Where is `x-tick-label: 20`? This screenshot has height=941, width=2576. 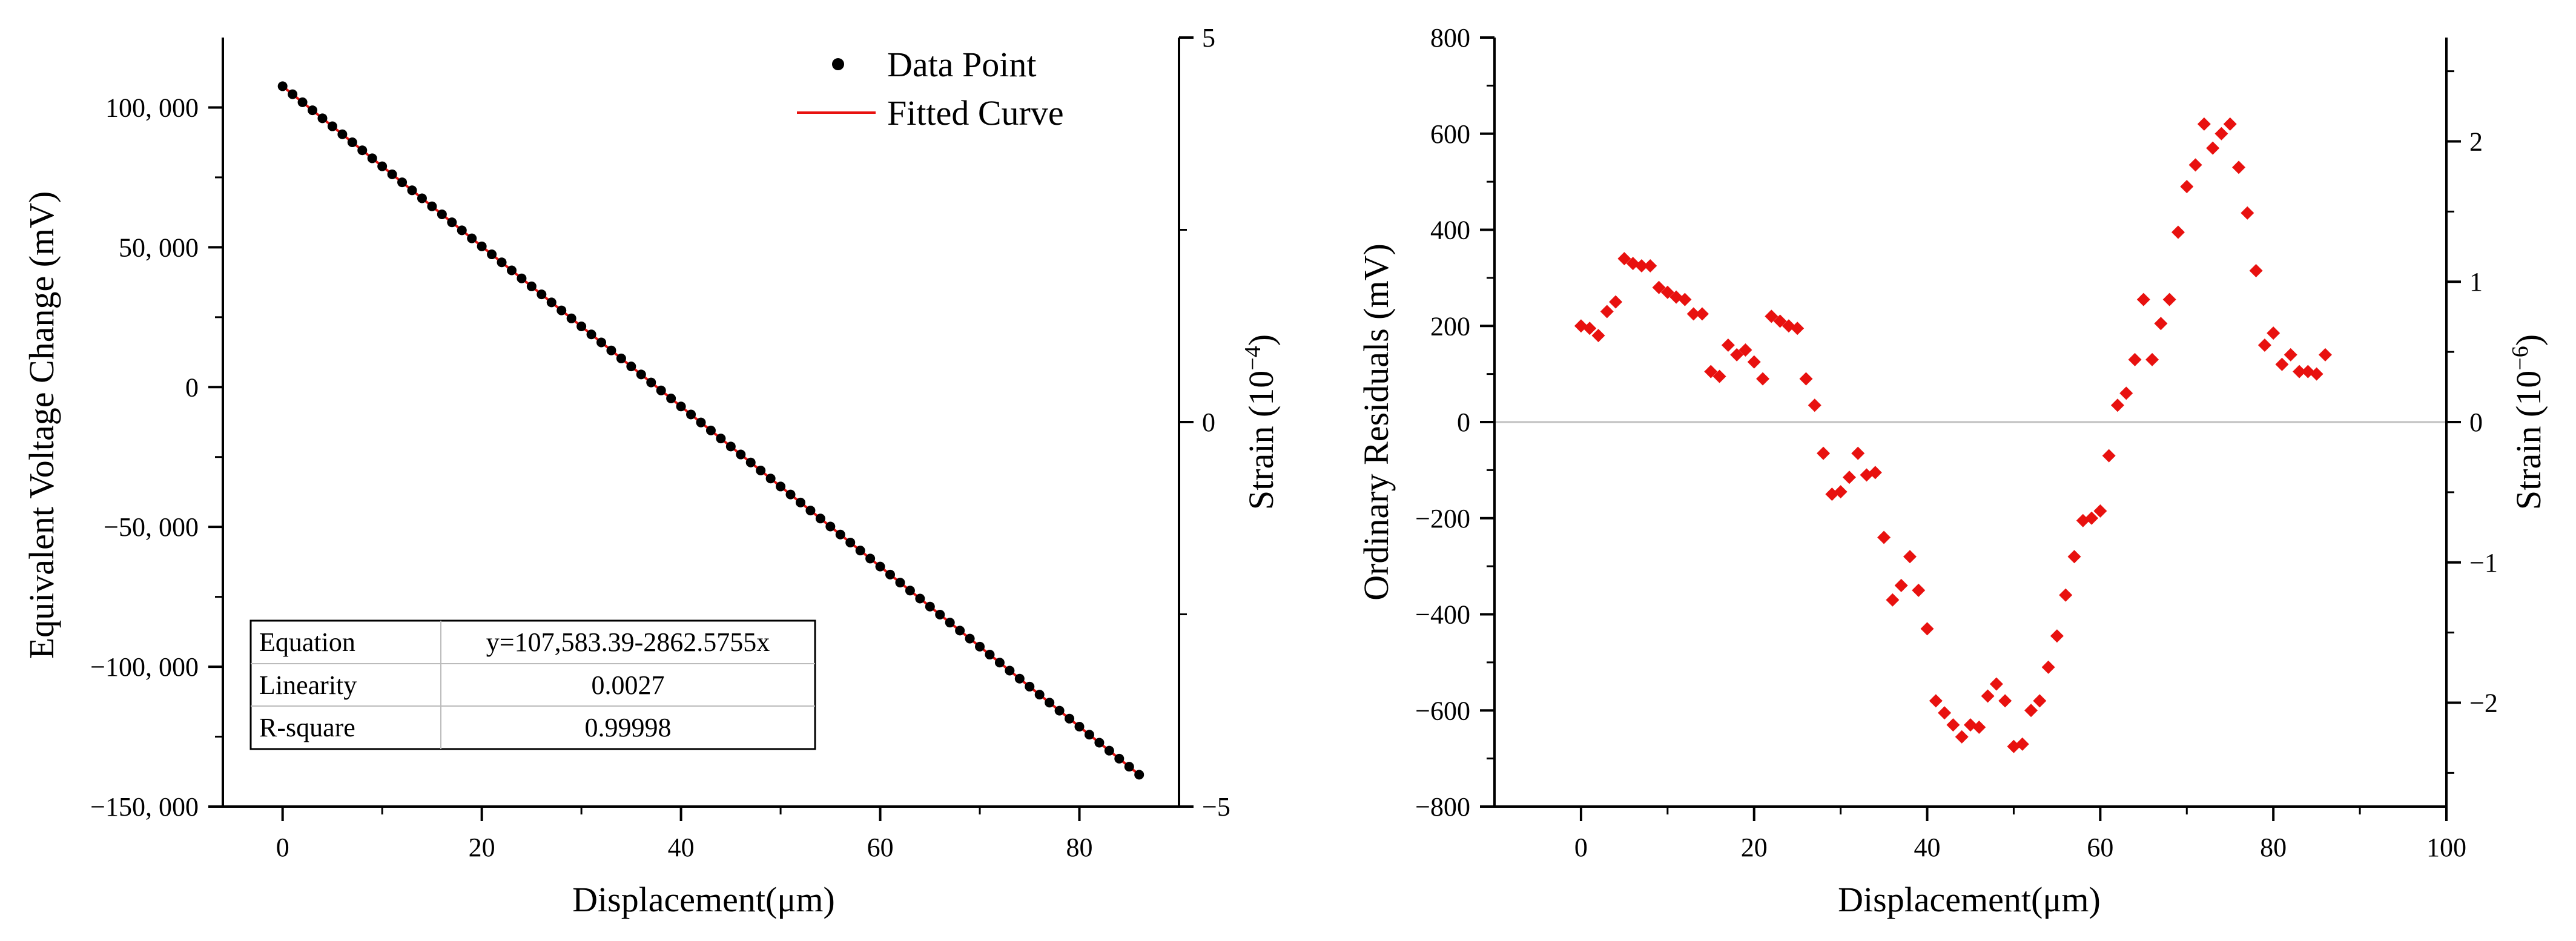 x-tick-label: 20 is located at coordinates (1754, 848).